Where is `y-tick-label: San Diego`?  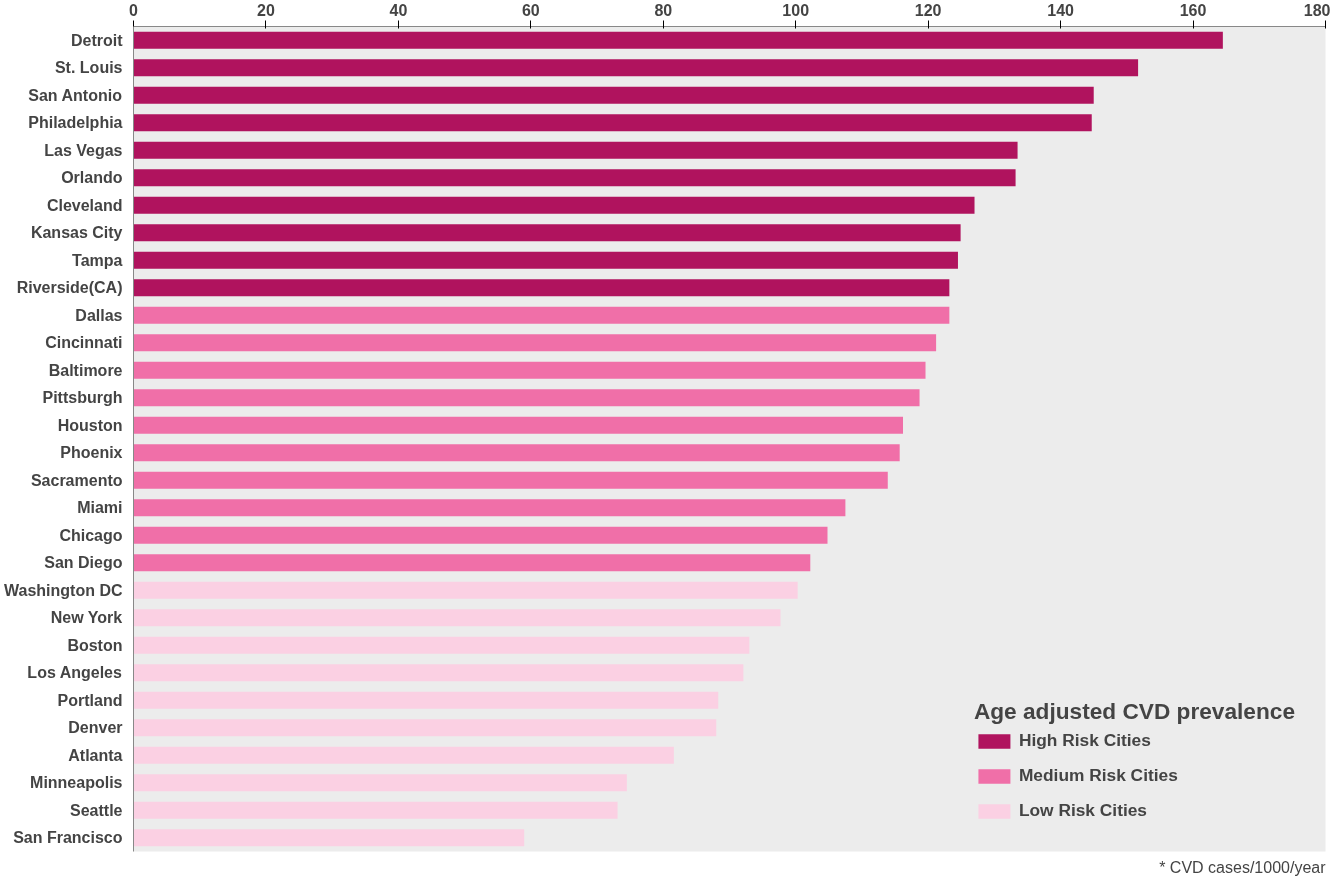 y-tick-label: San Diego is located at coordinates (83, 563).